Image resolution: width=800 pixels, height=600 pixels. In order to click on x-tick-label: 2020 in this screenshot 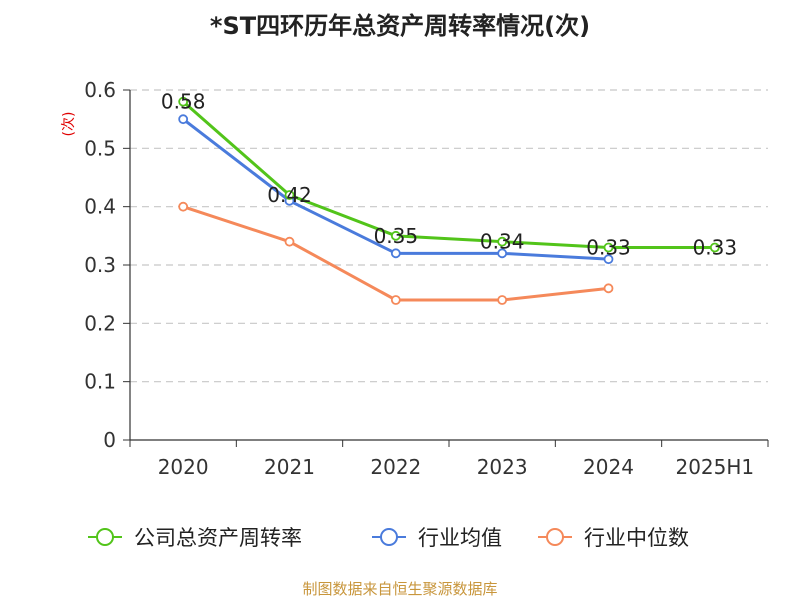, I will do `click(183, 467)`.